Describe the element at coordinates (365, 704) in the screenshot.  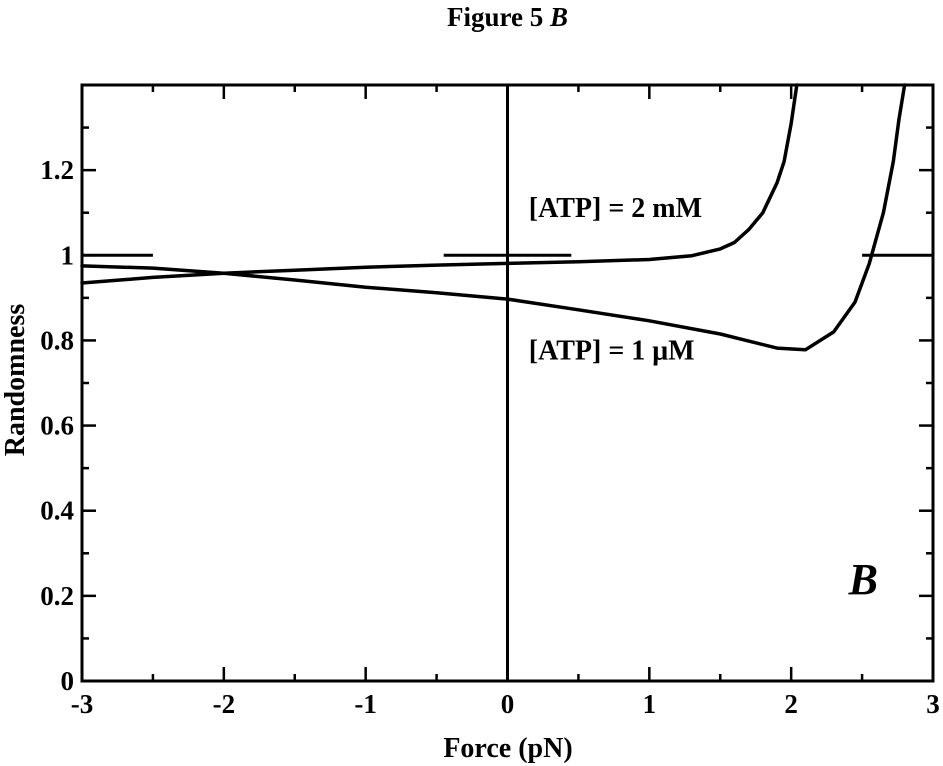
I see `x-tick-label: -1` at that location.